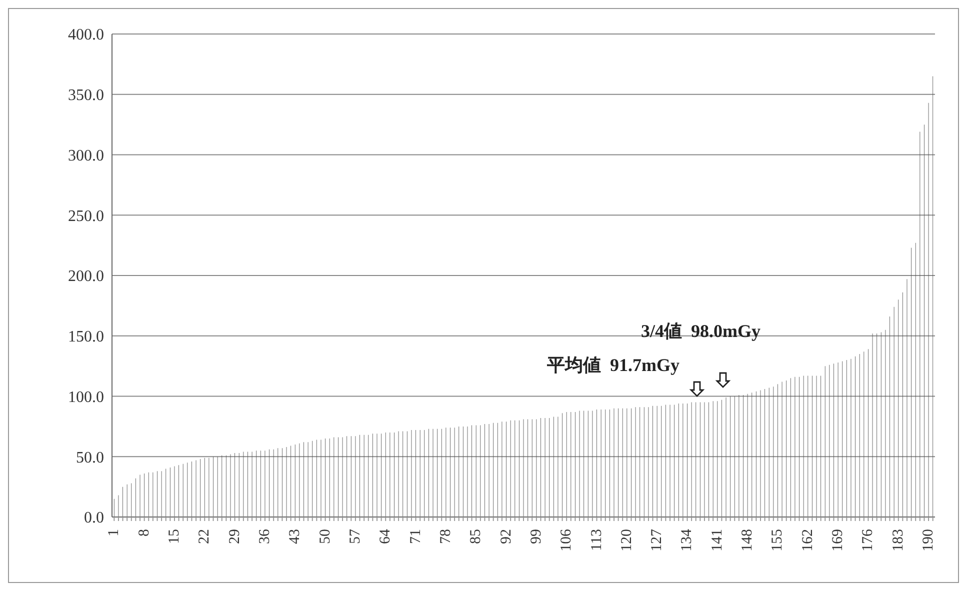 This screenshot has height=589, width=965. What do you see at coordinates (808, 540) in the screenshot?
I see `x-tick-label: 162` at bounding box center [808, 540].